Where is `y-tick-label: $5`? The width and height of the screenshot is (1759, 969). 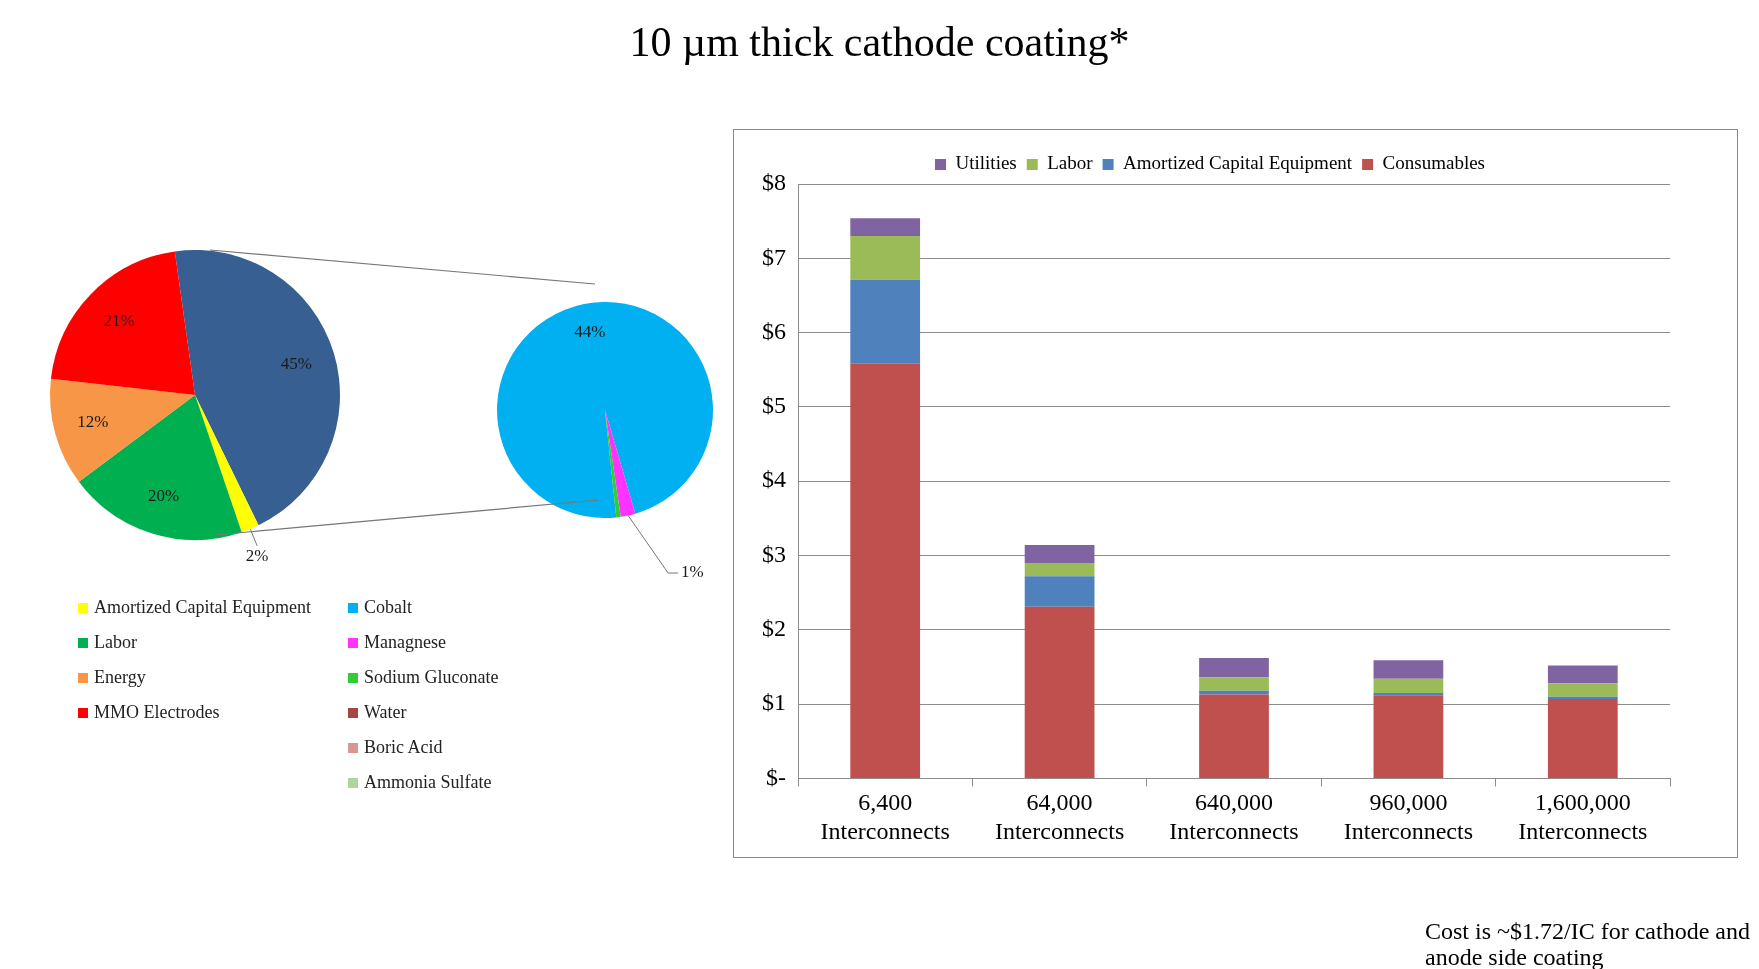 y-tick-label: $5 is located at coordinates (774, 405).